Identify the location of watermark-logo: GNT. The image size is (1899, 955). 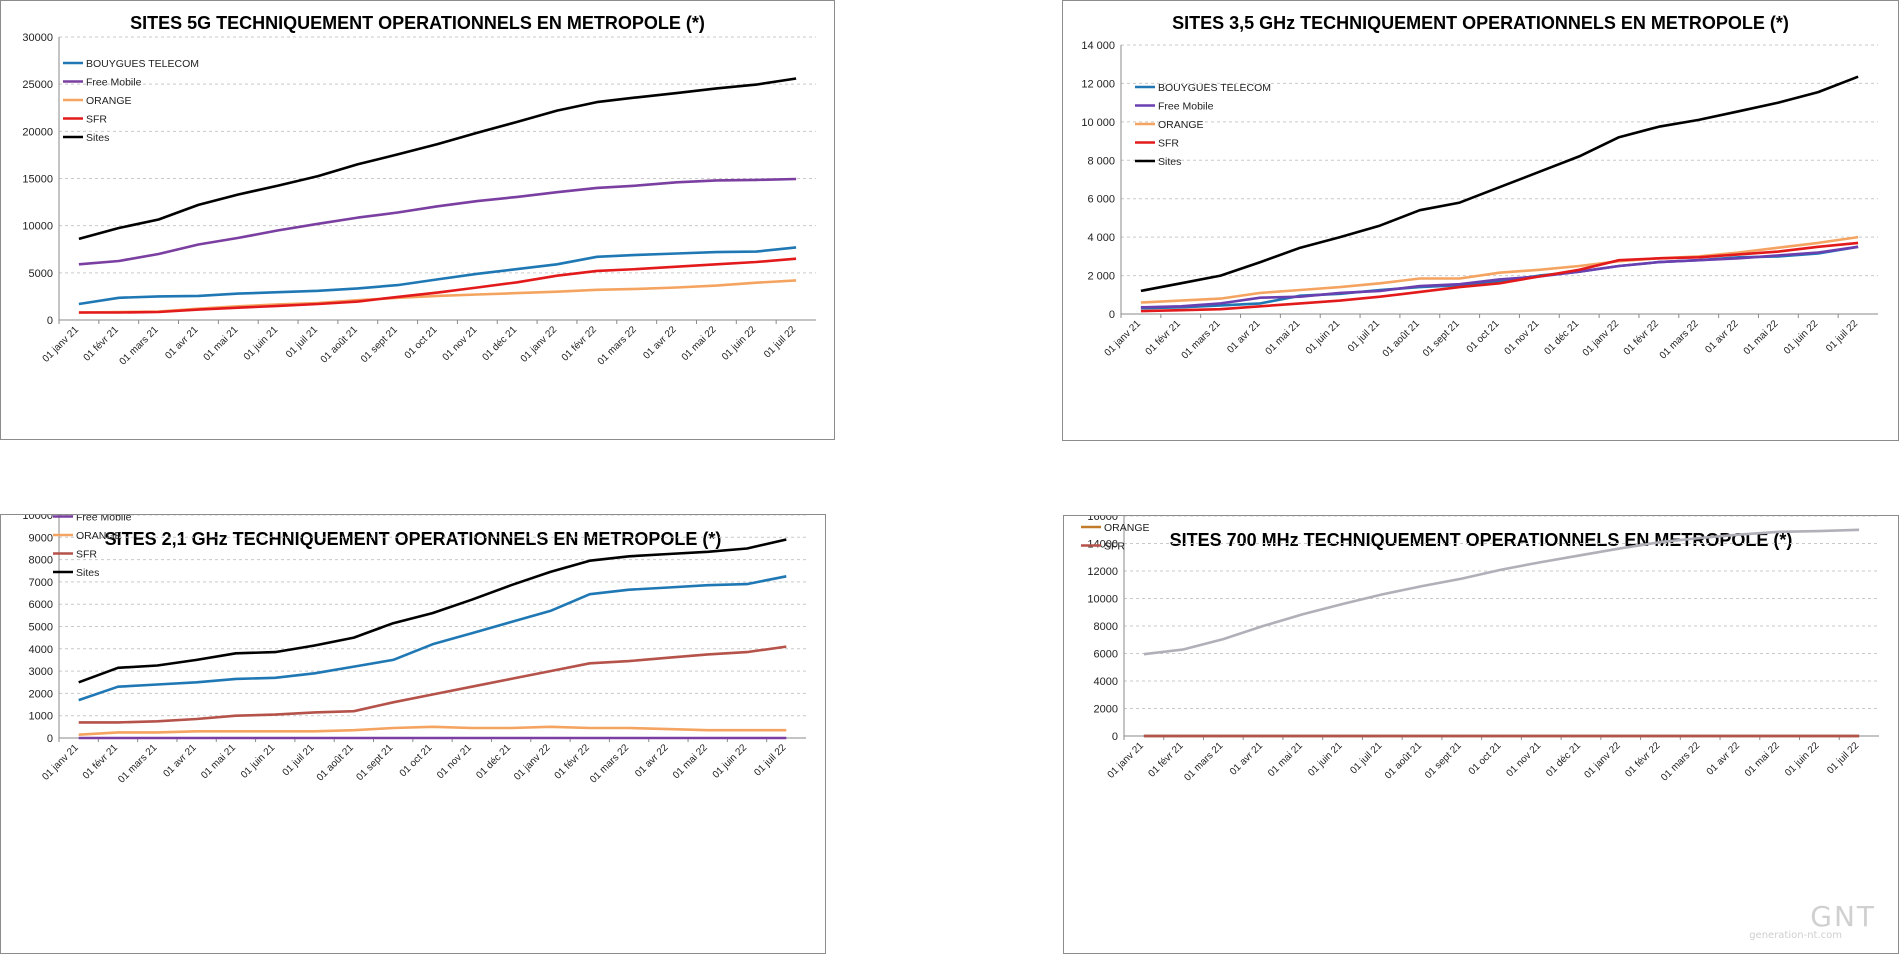
(1843, 916).